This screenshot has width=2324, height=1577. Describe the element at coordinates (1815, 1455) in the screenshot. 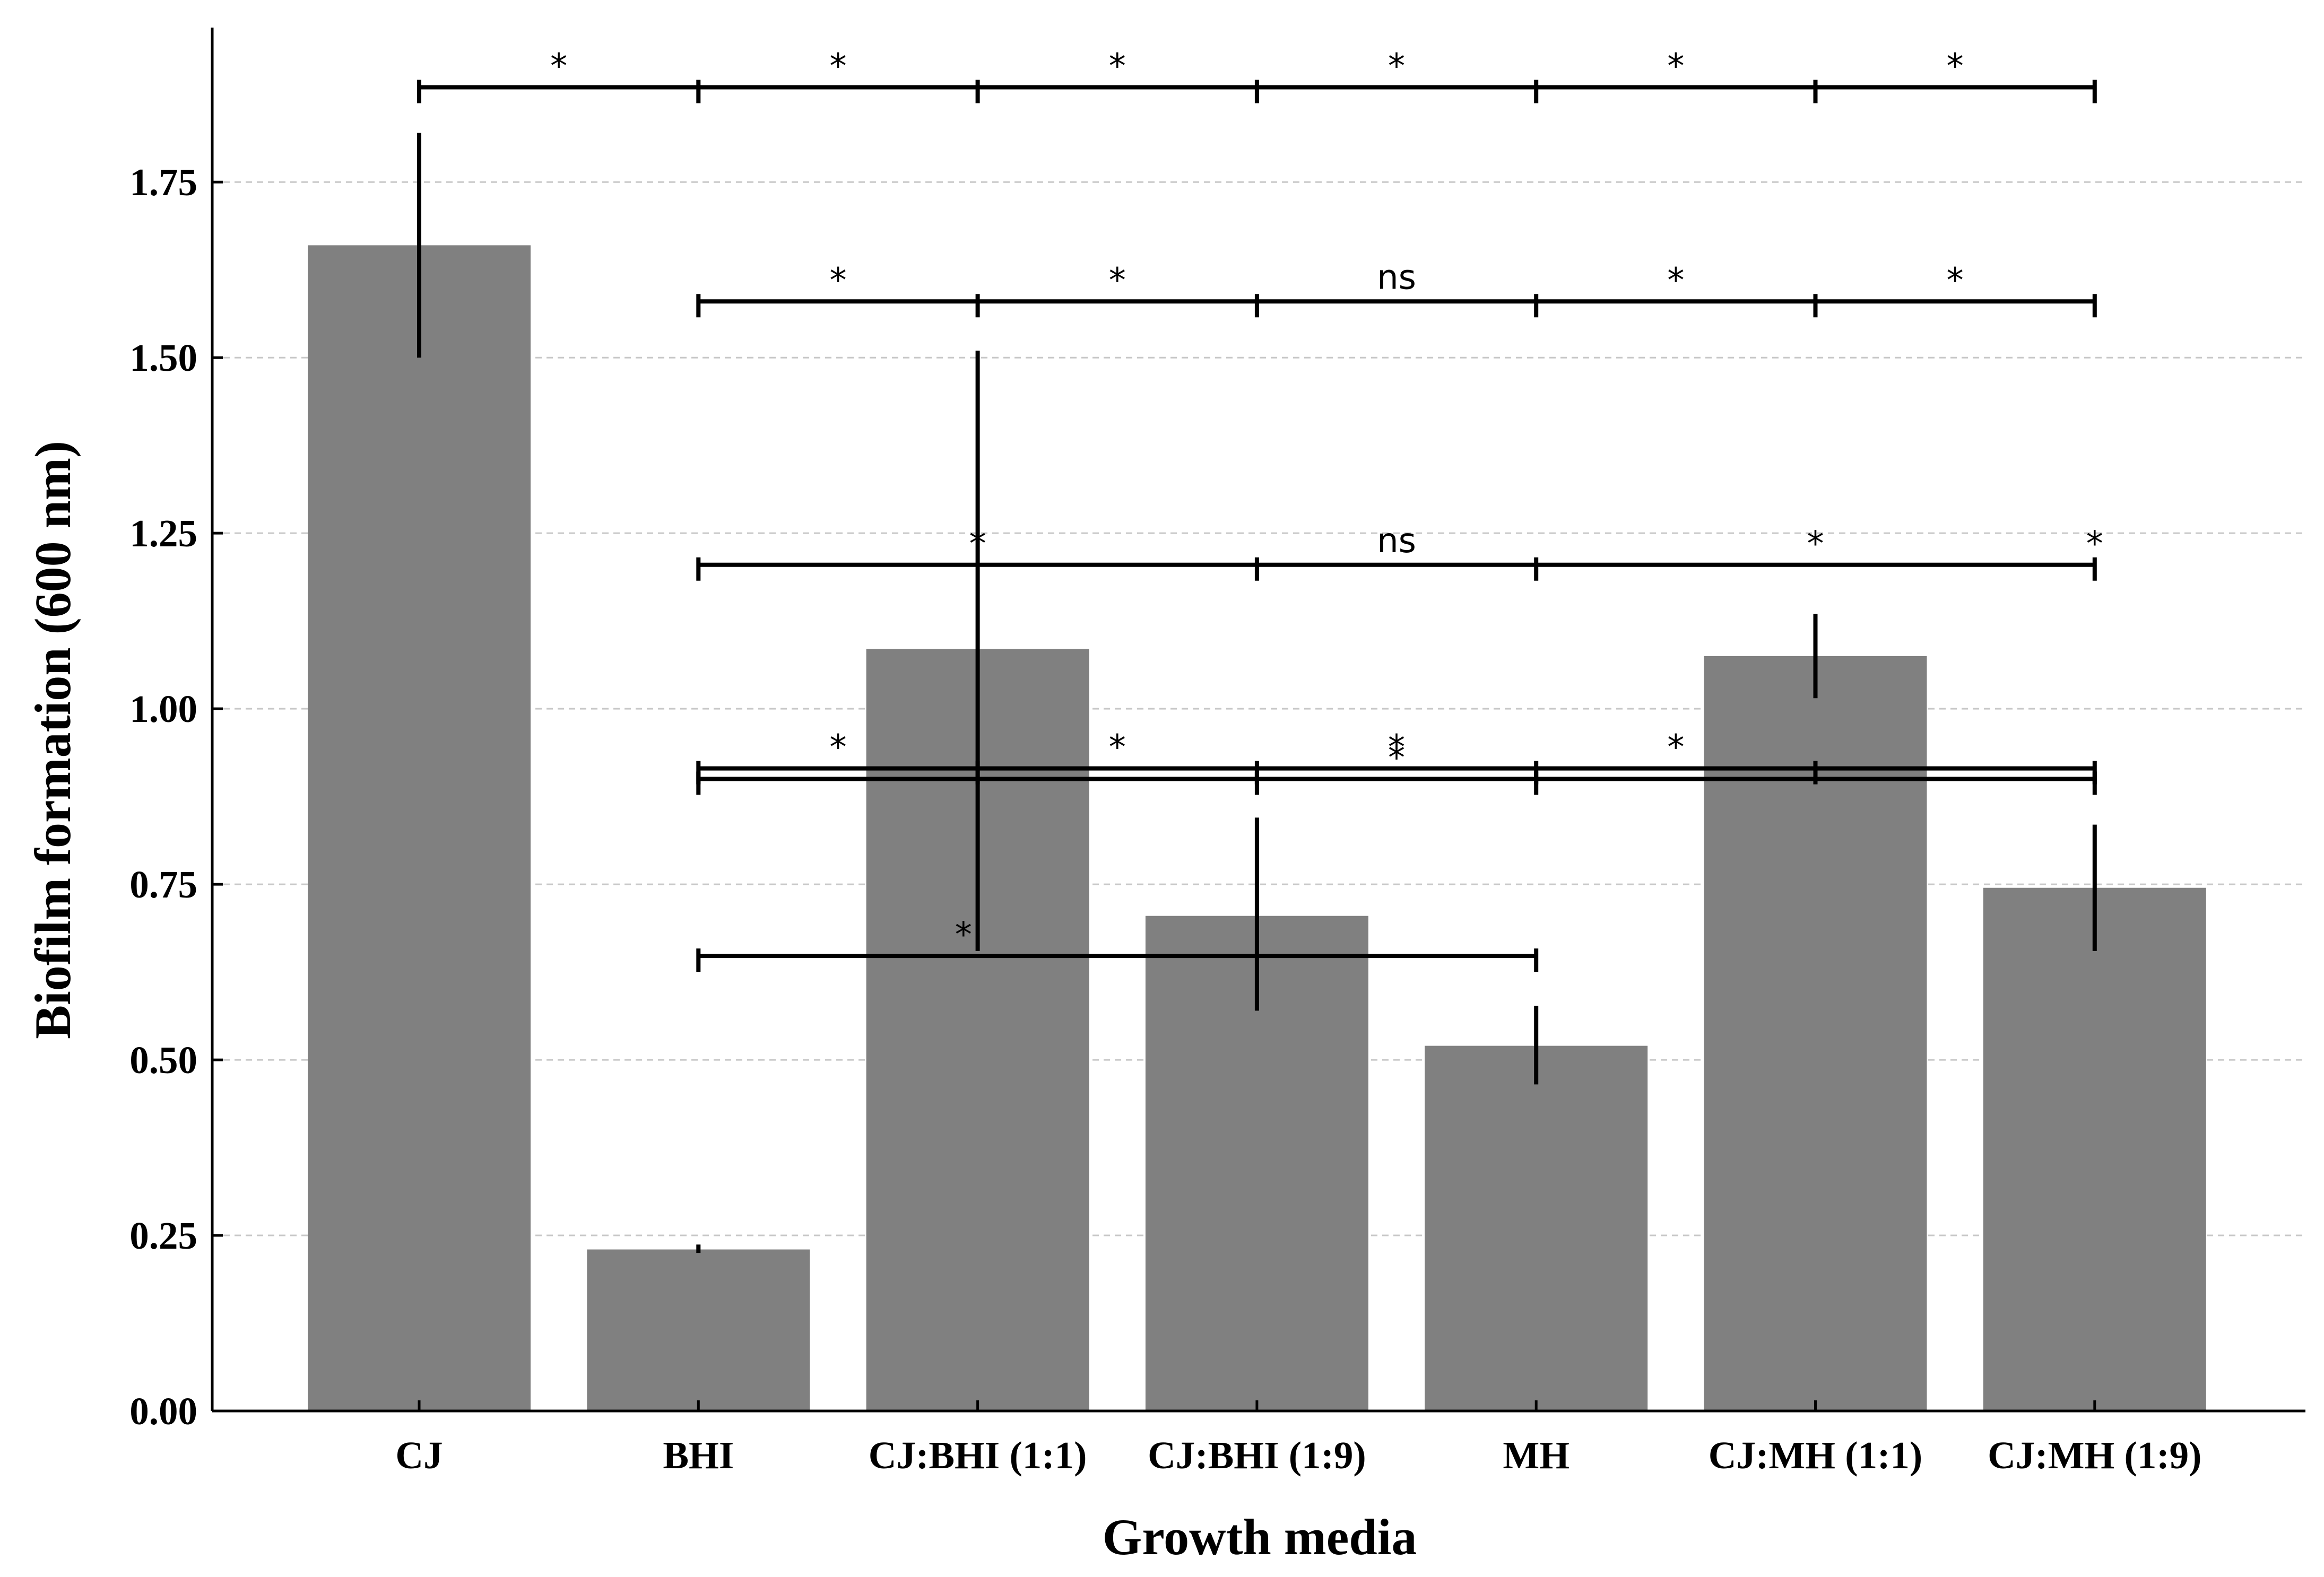

I see `x-tick-label: CJ:MH (1:1)` at that location.